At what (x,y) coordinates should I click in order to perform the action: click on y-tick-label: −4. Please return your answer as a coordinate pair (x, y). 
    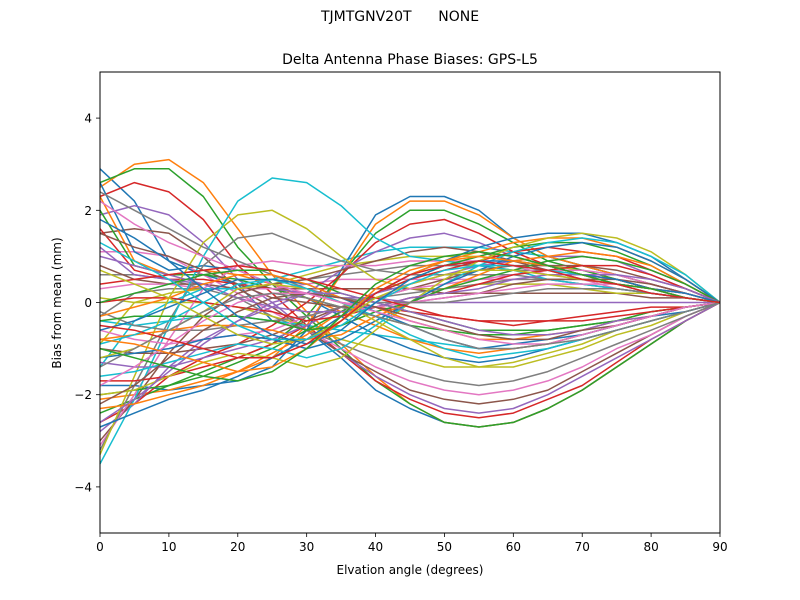
    Looking at the image, I should click on (83, 487).